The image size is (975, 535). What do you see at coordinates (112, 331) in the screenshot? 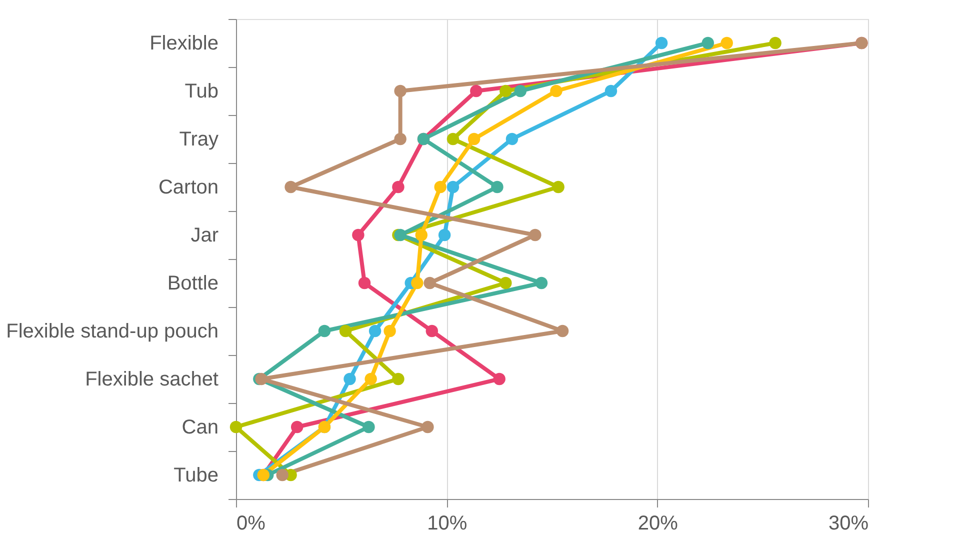
I see `y-tick-label: Flexible stand-up pouch` at bounding box center [112, 331].